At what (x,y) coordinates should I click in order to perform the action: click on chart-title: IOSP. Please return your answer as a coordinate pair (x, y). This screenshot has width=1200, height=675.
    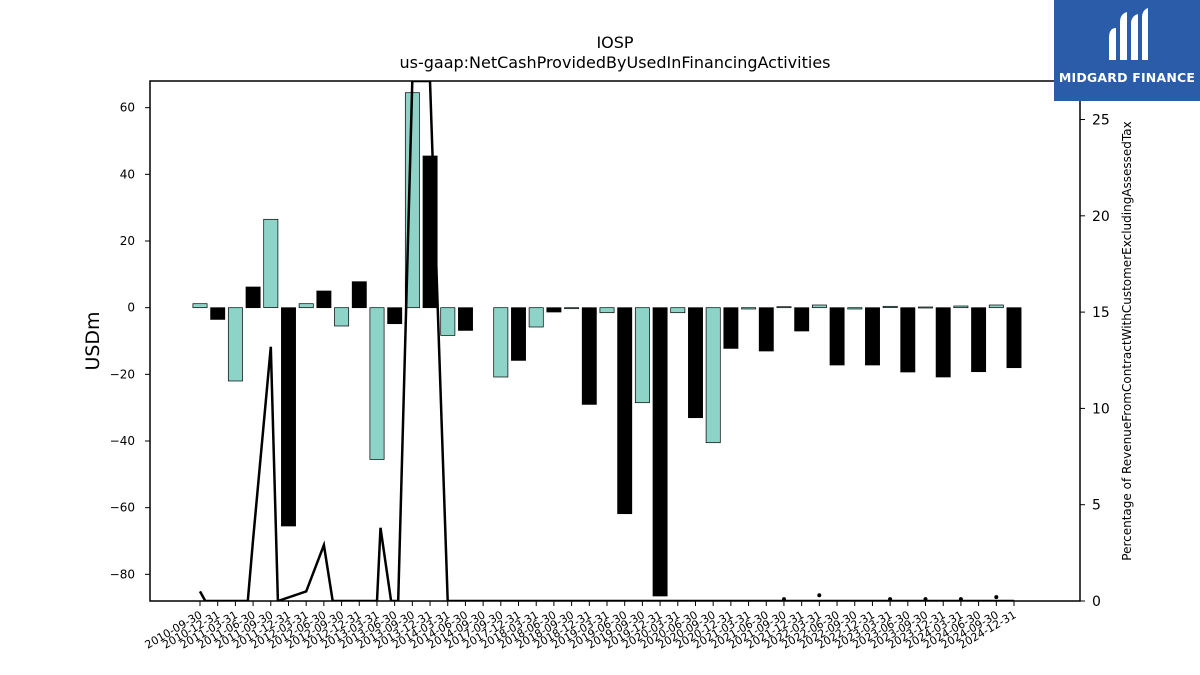
    Looking at the image, I should click on (614, 42).